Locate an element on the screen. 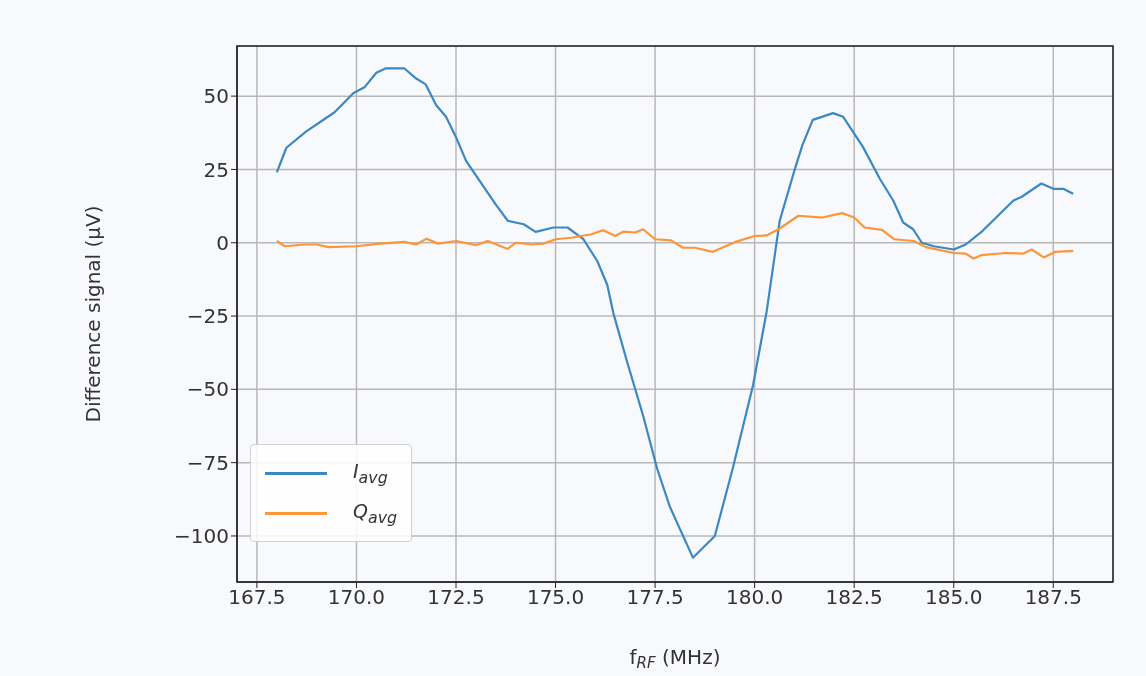 The width and height of the screenshot is (1146, 676). legend-label: Q$_{avg}$ is located at coordinates (375, 513).